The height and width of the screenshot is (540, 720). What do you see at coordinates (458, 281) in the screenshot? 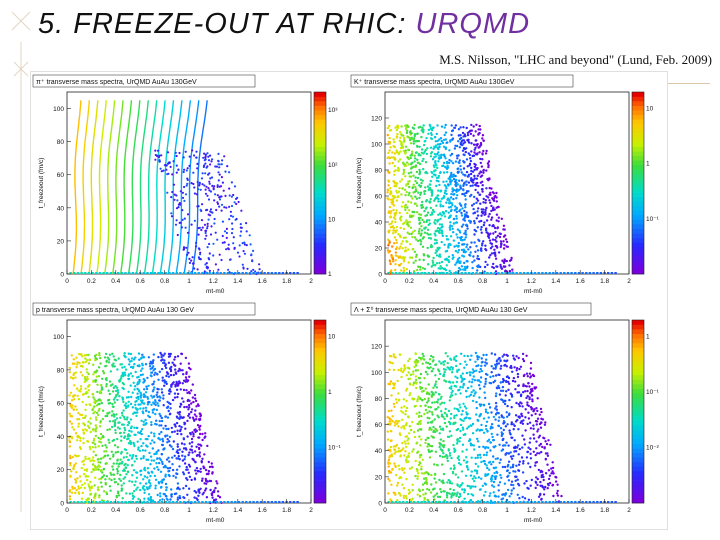
I see `x-tick-label: 0.6` at bounding box center [458, 281].